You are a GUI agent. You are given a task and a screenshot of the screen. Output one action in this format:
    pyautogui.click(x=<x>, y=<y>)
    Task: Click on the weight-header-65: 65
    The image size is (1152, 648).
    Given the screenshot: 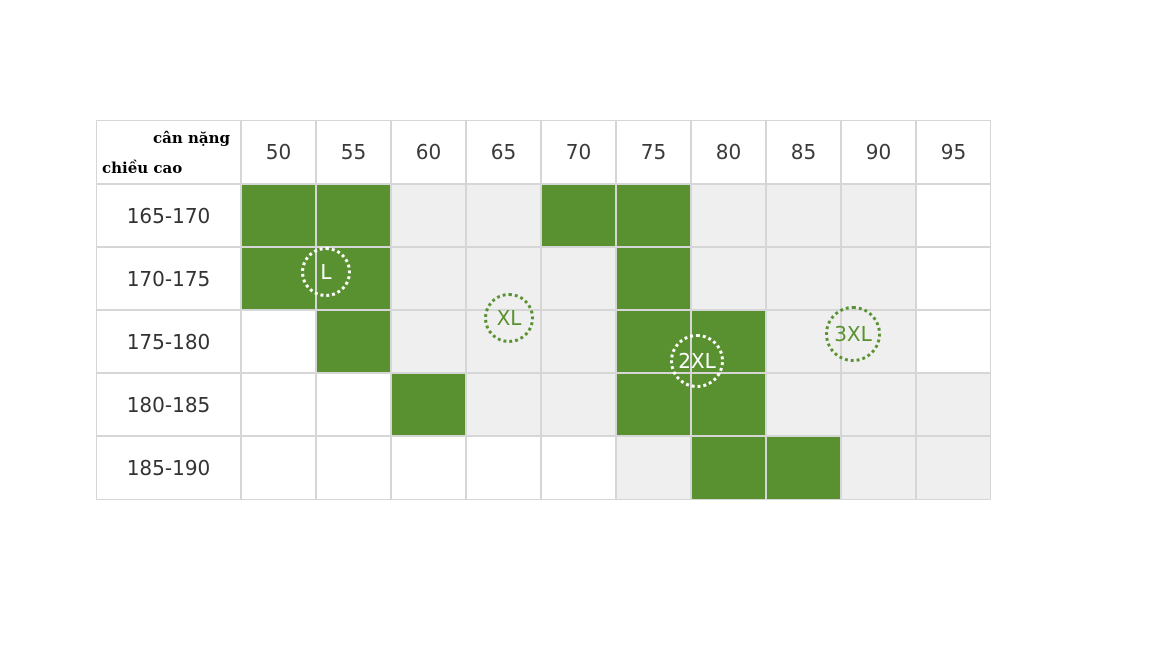 What is the action you would take?
    pyautogui.click(x=503, y=152)
    